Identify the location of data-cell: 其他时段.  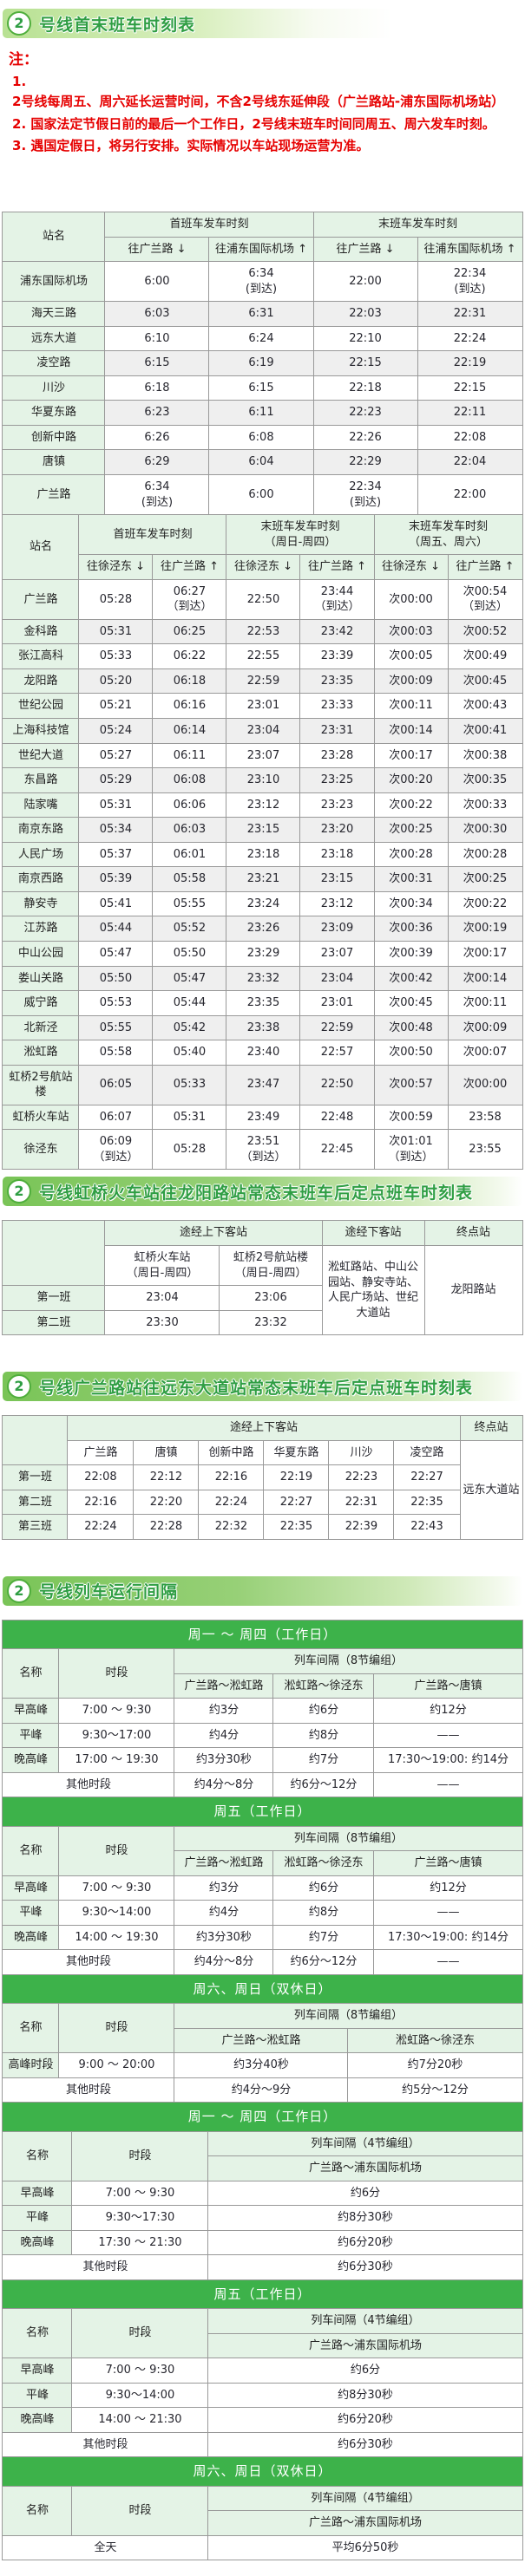
(105, 2445).